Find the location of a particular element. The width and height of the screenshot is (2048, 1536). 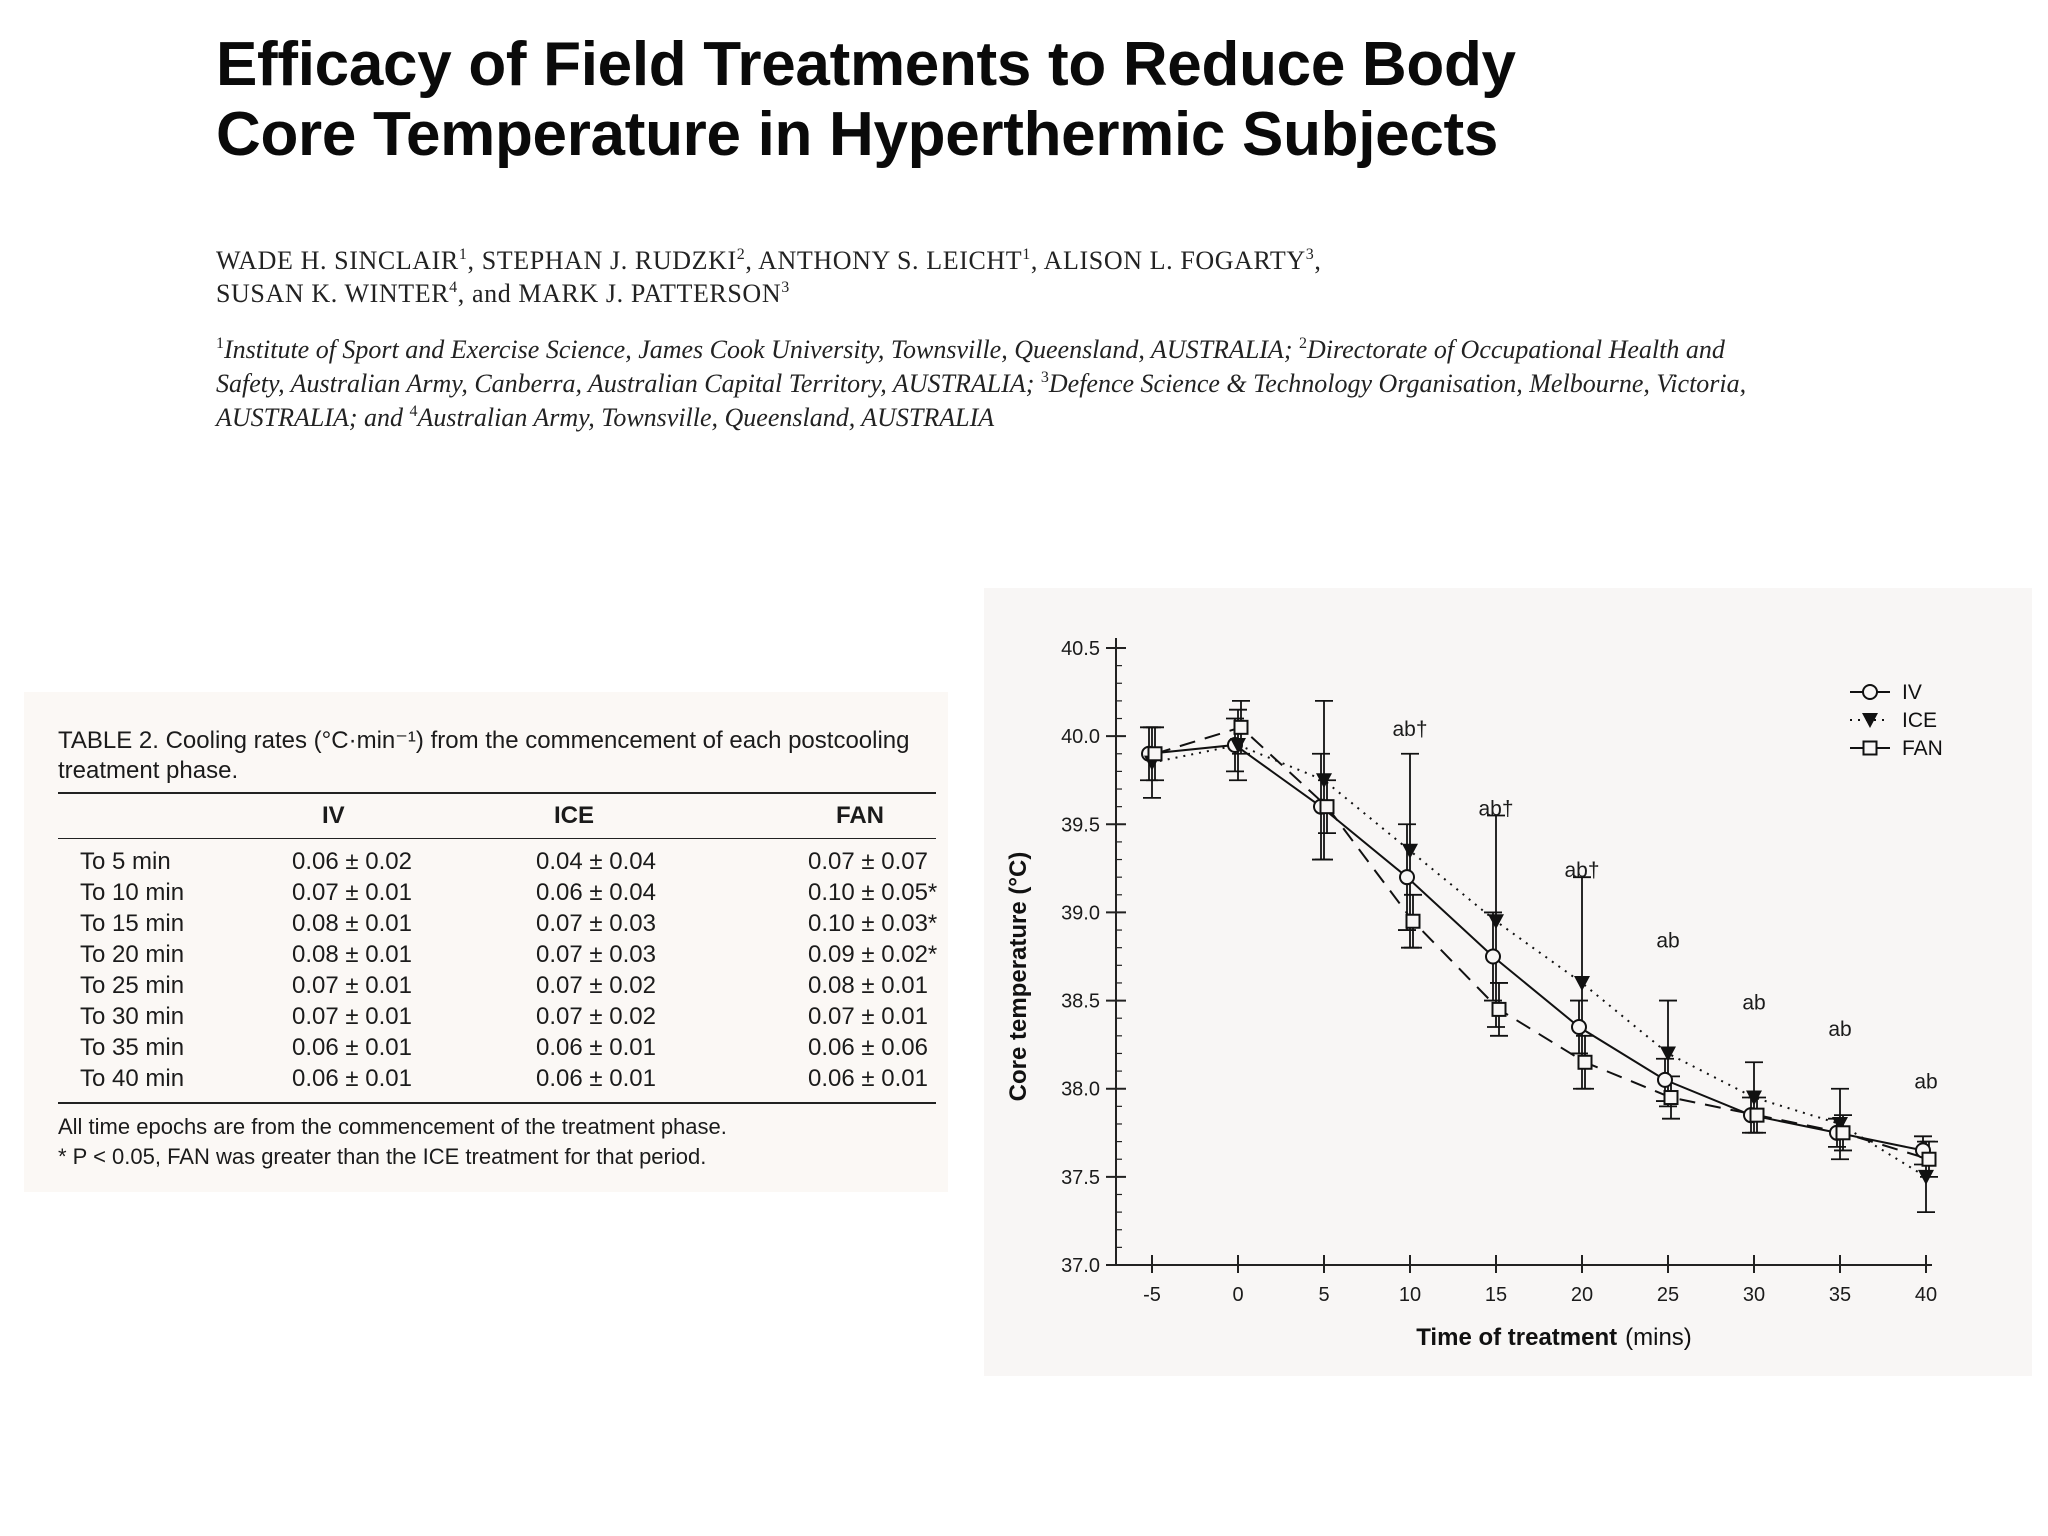

series-line-iv is located at coordinates (1536, 947).